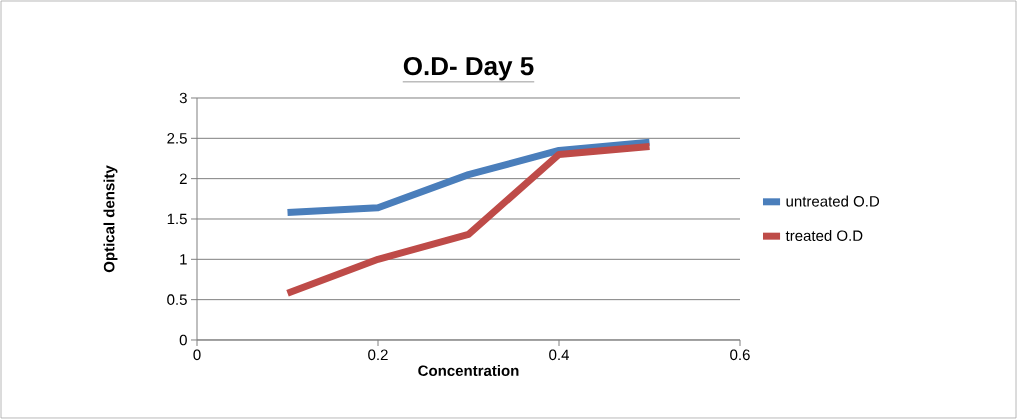 This screenshot has width=1017, height=419. I want to click on y-tick-label: 2, so click(183, 178).